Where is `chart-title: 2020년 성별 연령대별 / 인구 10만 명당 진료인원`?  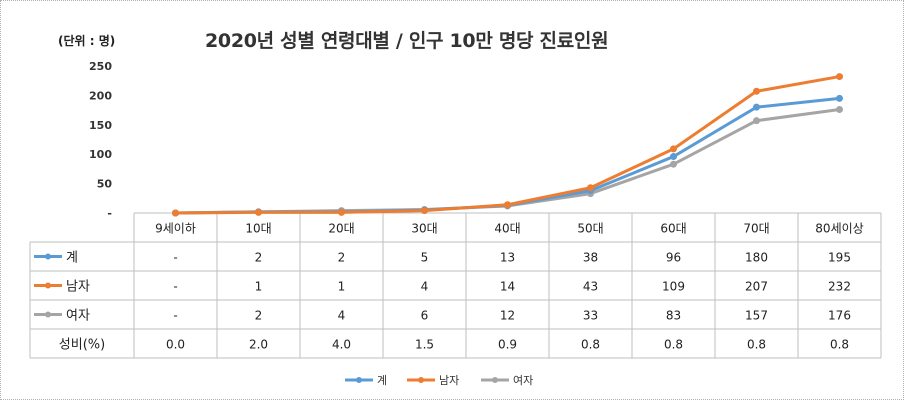 chart-title: 2020년 성별 연령대별 / 인구 10만 명당 진료인원 is located at coordinates (407, 41).